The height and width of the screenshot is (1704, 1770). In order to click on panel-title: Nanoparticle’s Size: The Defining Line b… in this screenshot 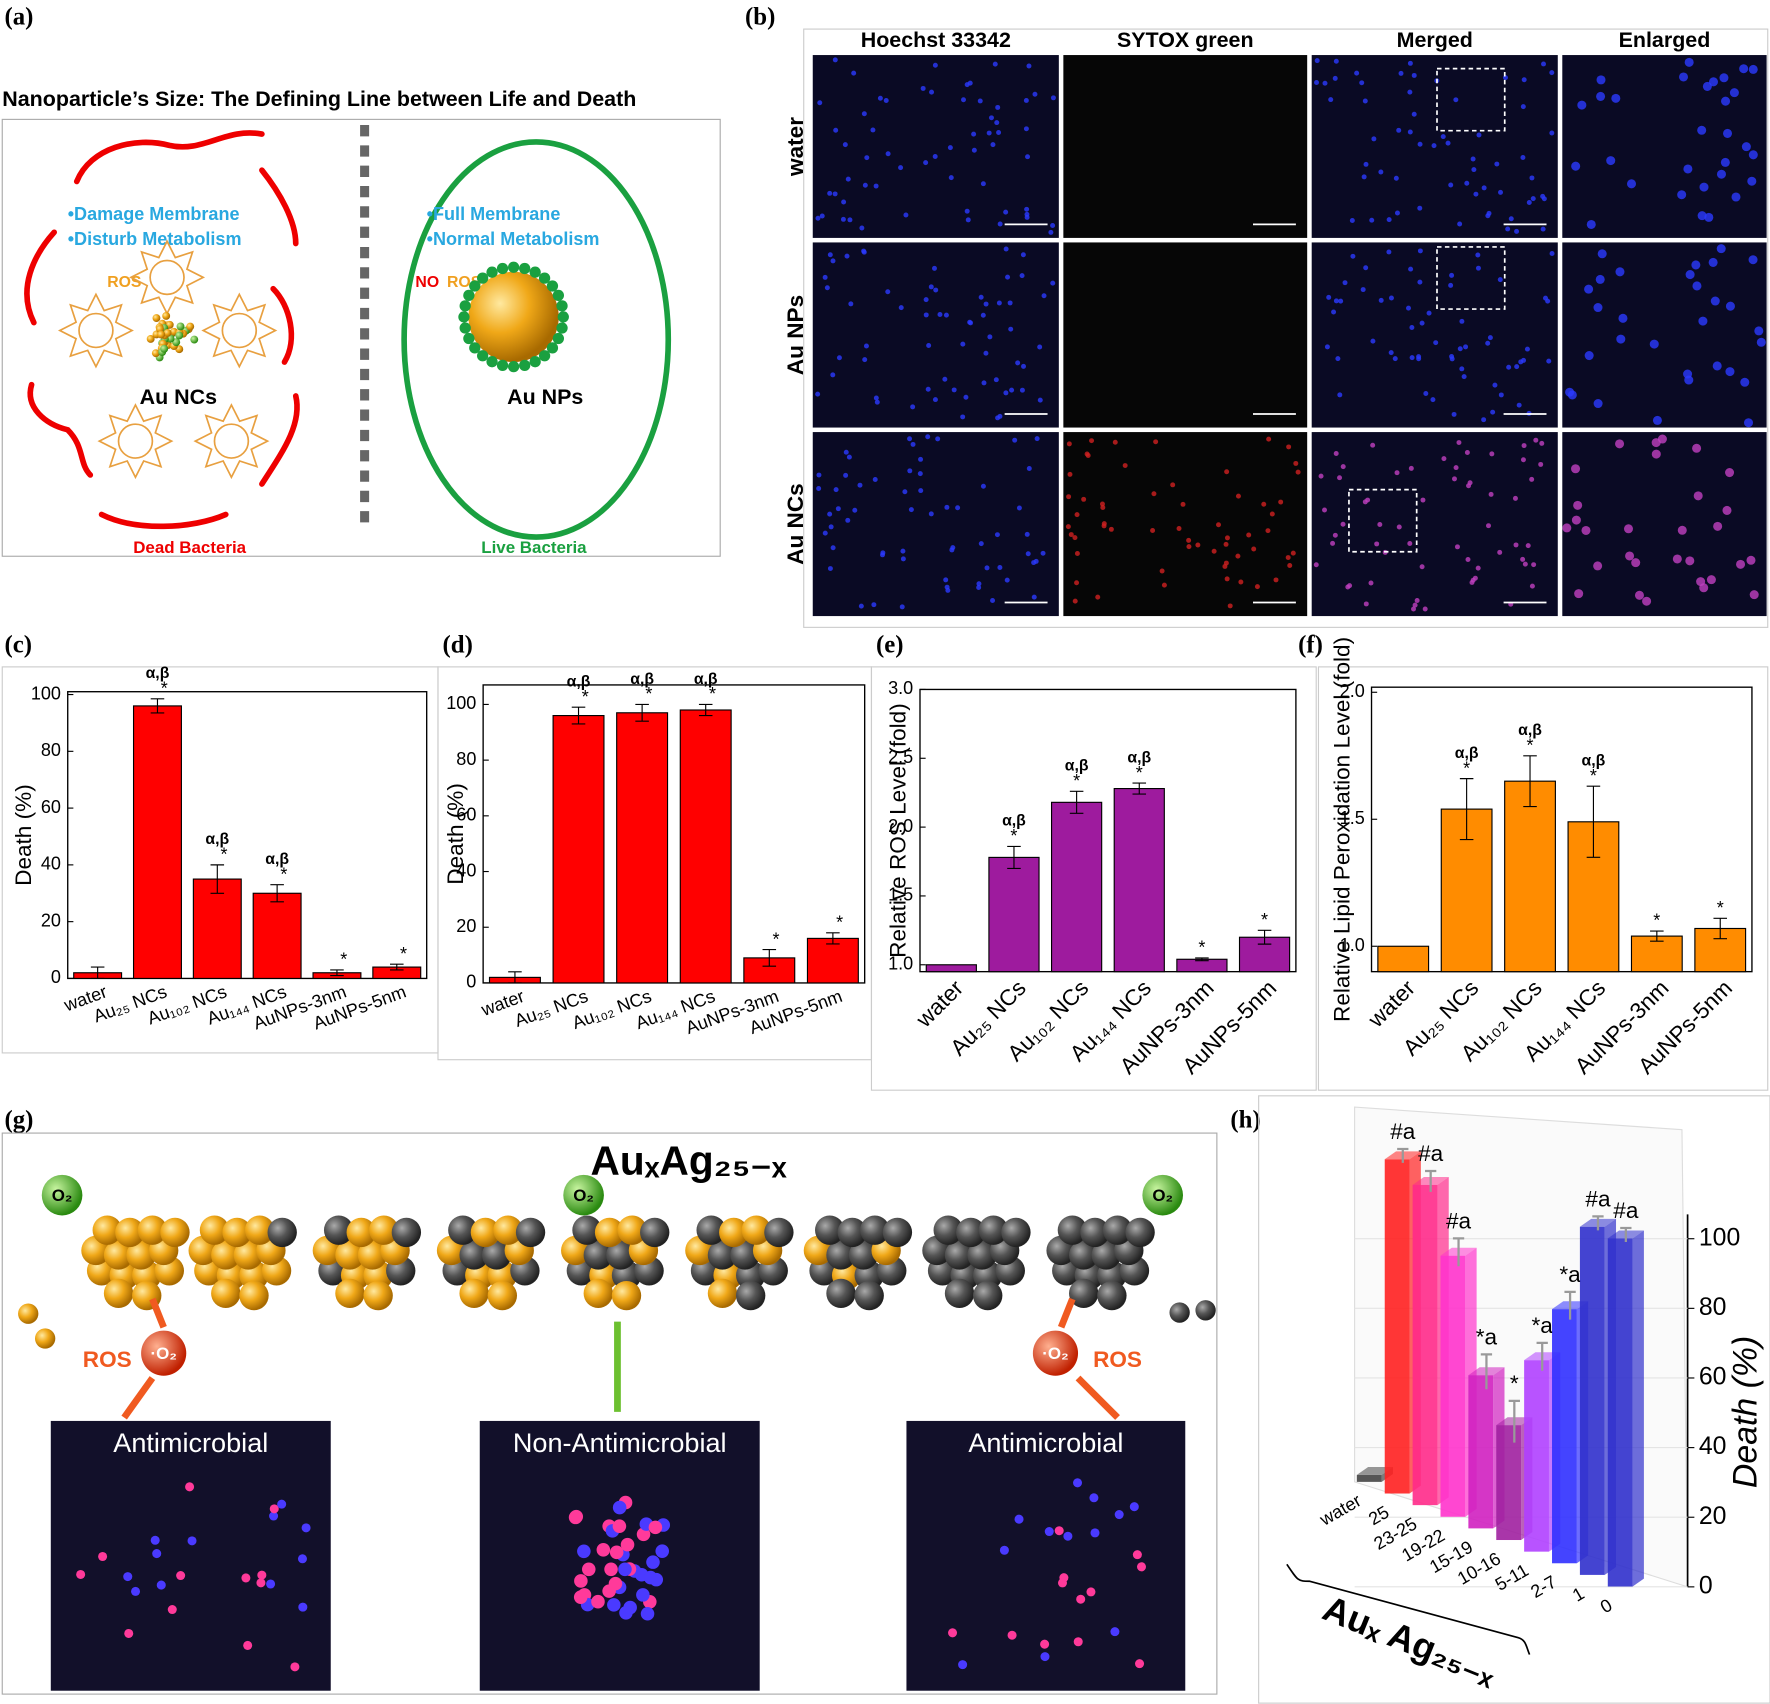, I will do `click(319, 99)`.